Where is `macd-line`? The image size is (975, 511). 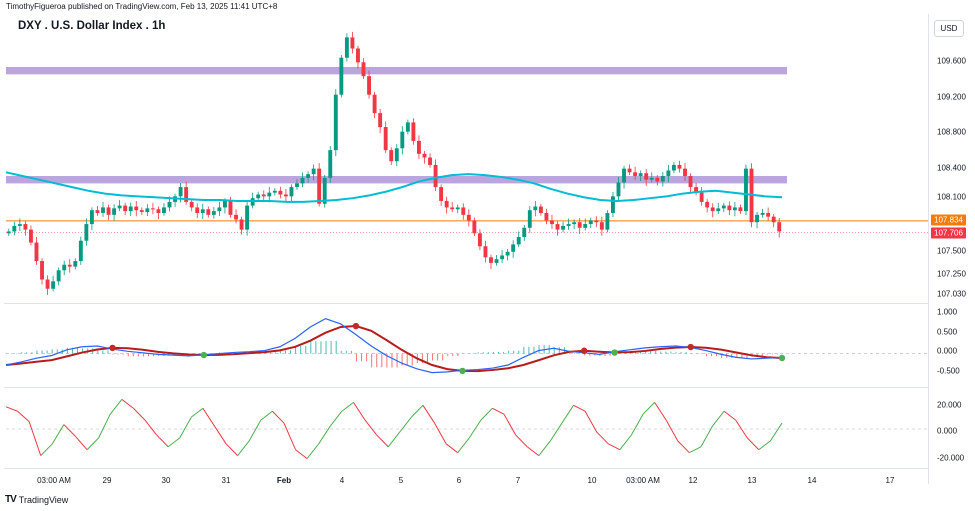
macd-line is located at coordinates (394, 345).